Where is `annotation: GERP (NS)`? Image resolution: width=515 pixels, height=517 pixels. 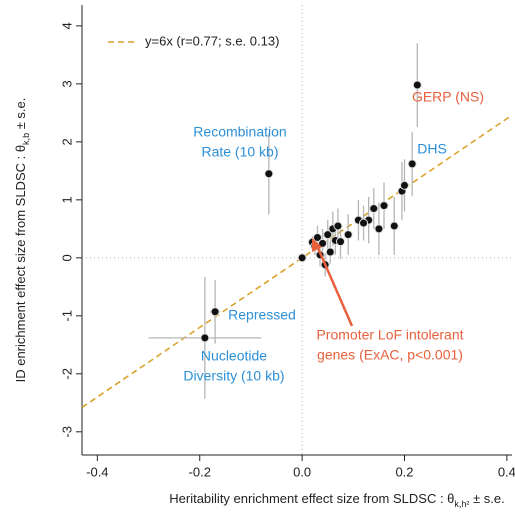 annotation: GERP (NS) is located at coordinates (448, 97).